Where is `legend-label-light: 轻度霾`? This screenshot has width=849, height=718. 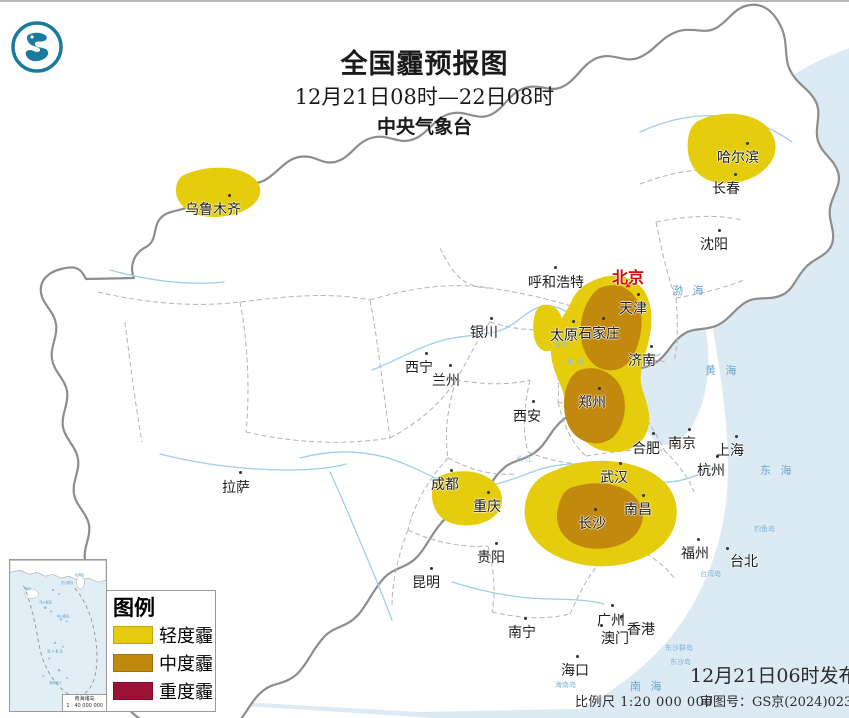
legend-label-light: 轻度霾 is located at coordinates (186, 636).